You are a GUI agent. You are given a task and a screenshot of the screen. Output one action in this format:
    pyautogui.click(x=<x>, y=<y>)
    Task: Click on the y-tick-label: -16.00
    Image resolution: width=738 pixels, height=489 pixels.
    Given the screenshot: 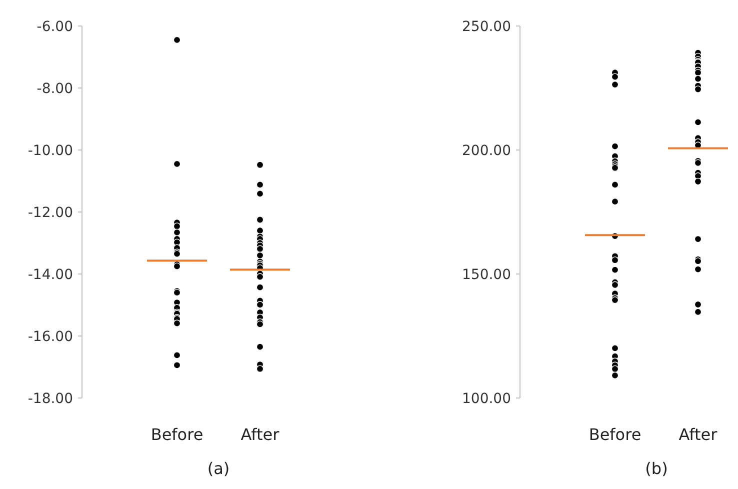 What is the action you would take?
    pyautogui.click(x=50, y=336)
    